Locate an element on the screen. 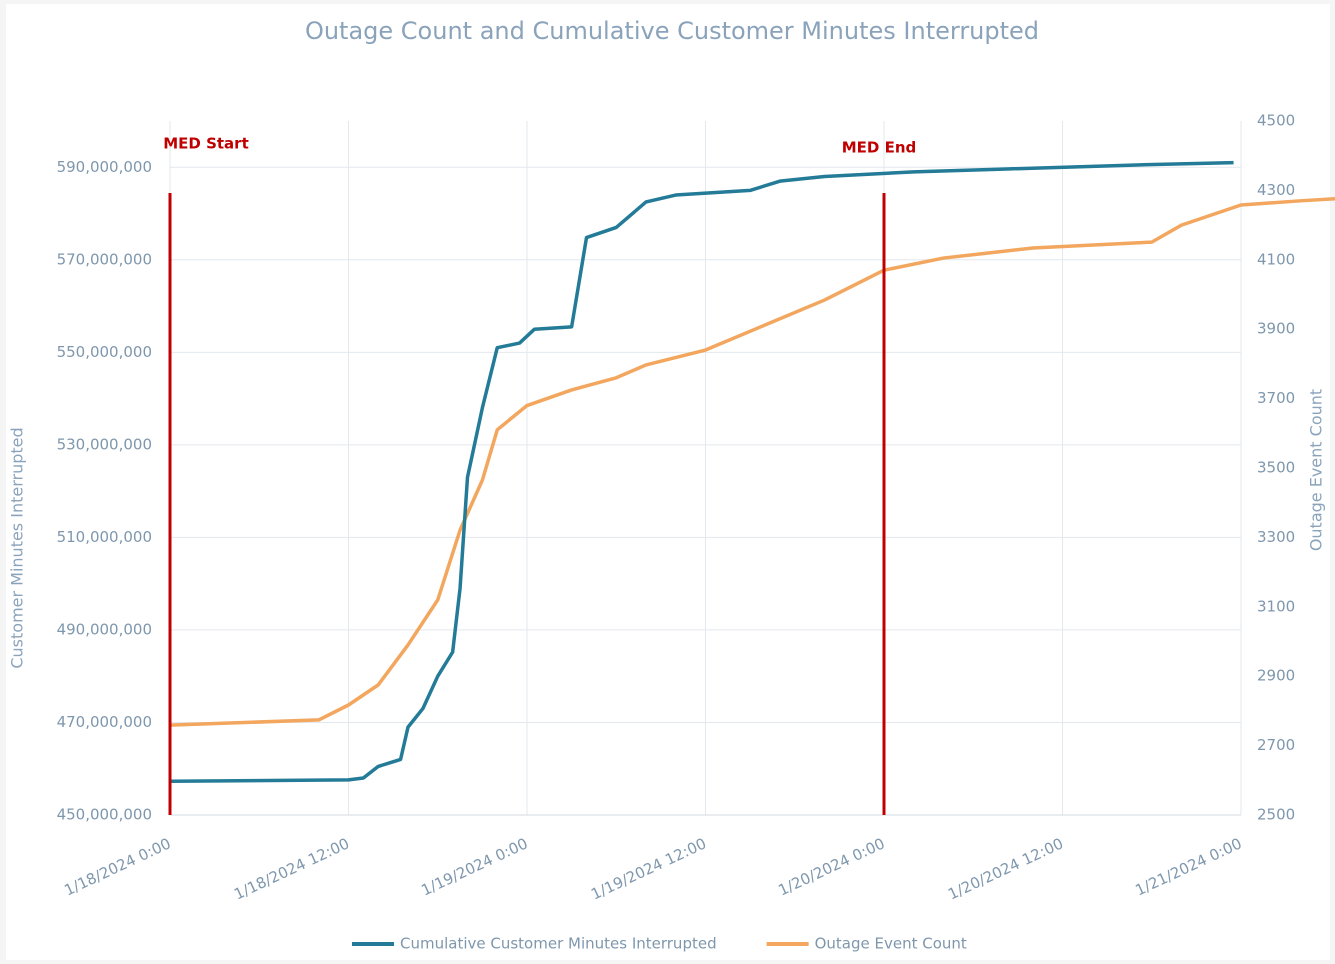  y-tick-label: 470,000,000 is located at coordinates (104, 722).